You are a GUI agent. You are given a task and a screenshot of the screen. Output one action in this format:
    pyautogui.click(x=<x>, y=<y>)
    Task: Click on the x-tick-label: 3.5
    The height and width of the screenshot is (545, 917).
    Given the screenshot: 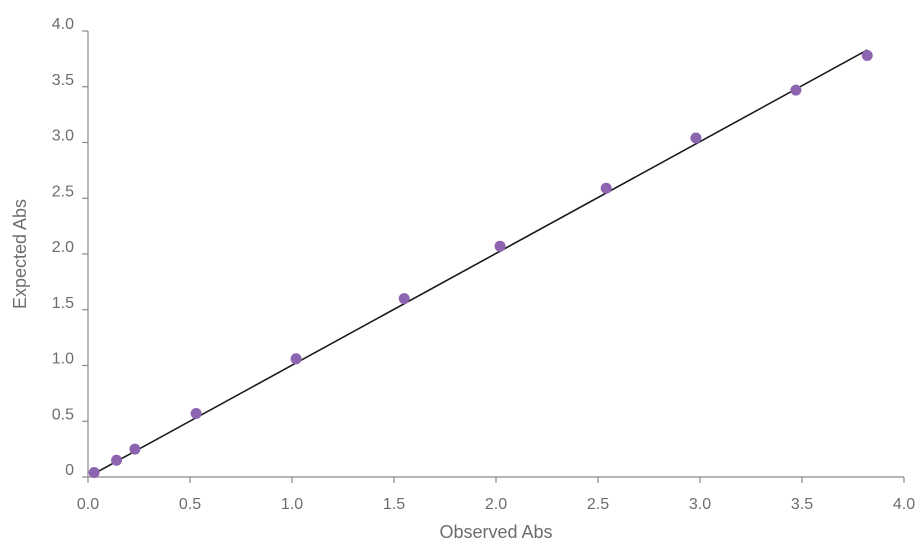 What is the action you would take?
    pyautogui.click(x=802, y=504)
    